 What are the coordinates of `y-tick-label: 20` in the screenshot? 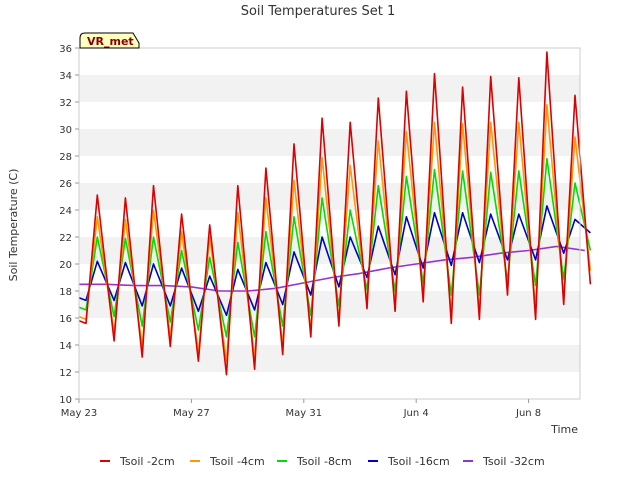 It's located at (65, 265).